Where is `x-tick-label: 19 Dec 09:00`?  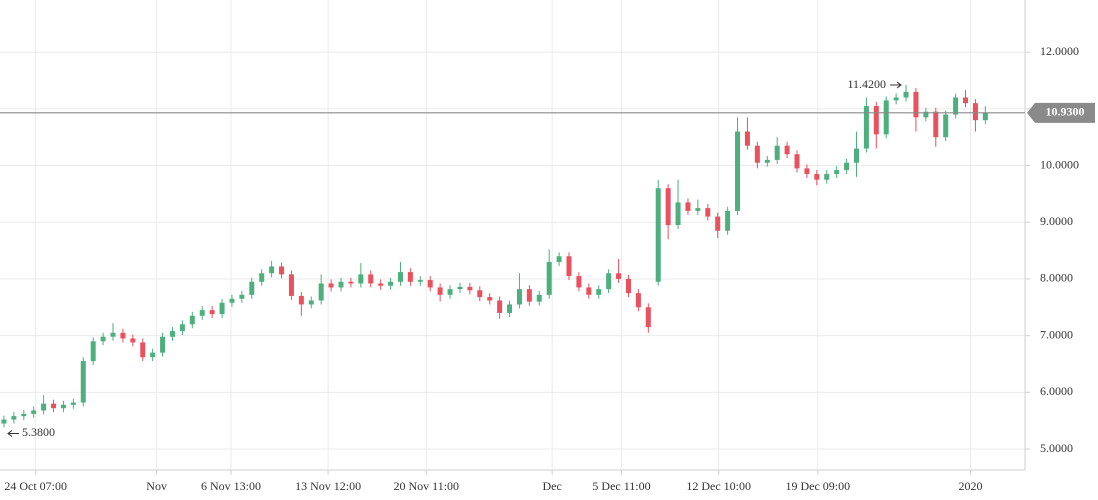 x-tick-label: 19 Dec 09:00 is located at coordinates (817, 486).